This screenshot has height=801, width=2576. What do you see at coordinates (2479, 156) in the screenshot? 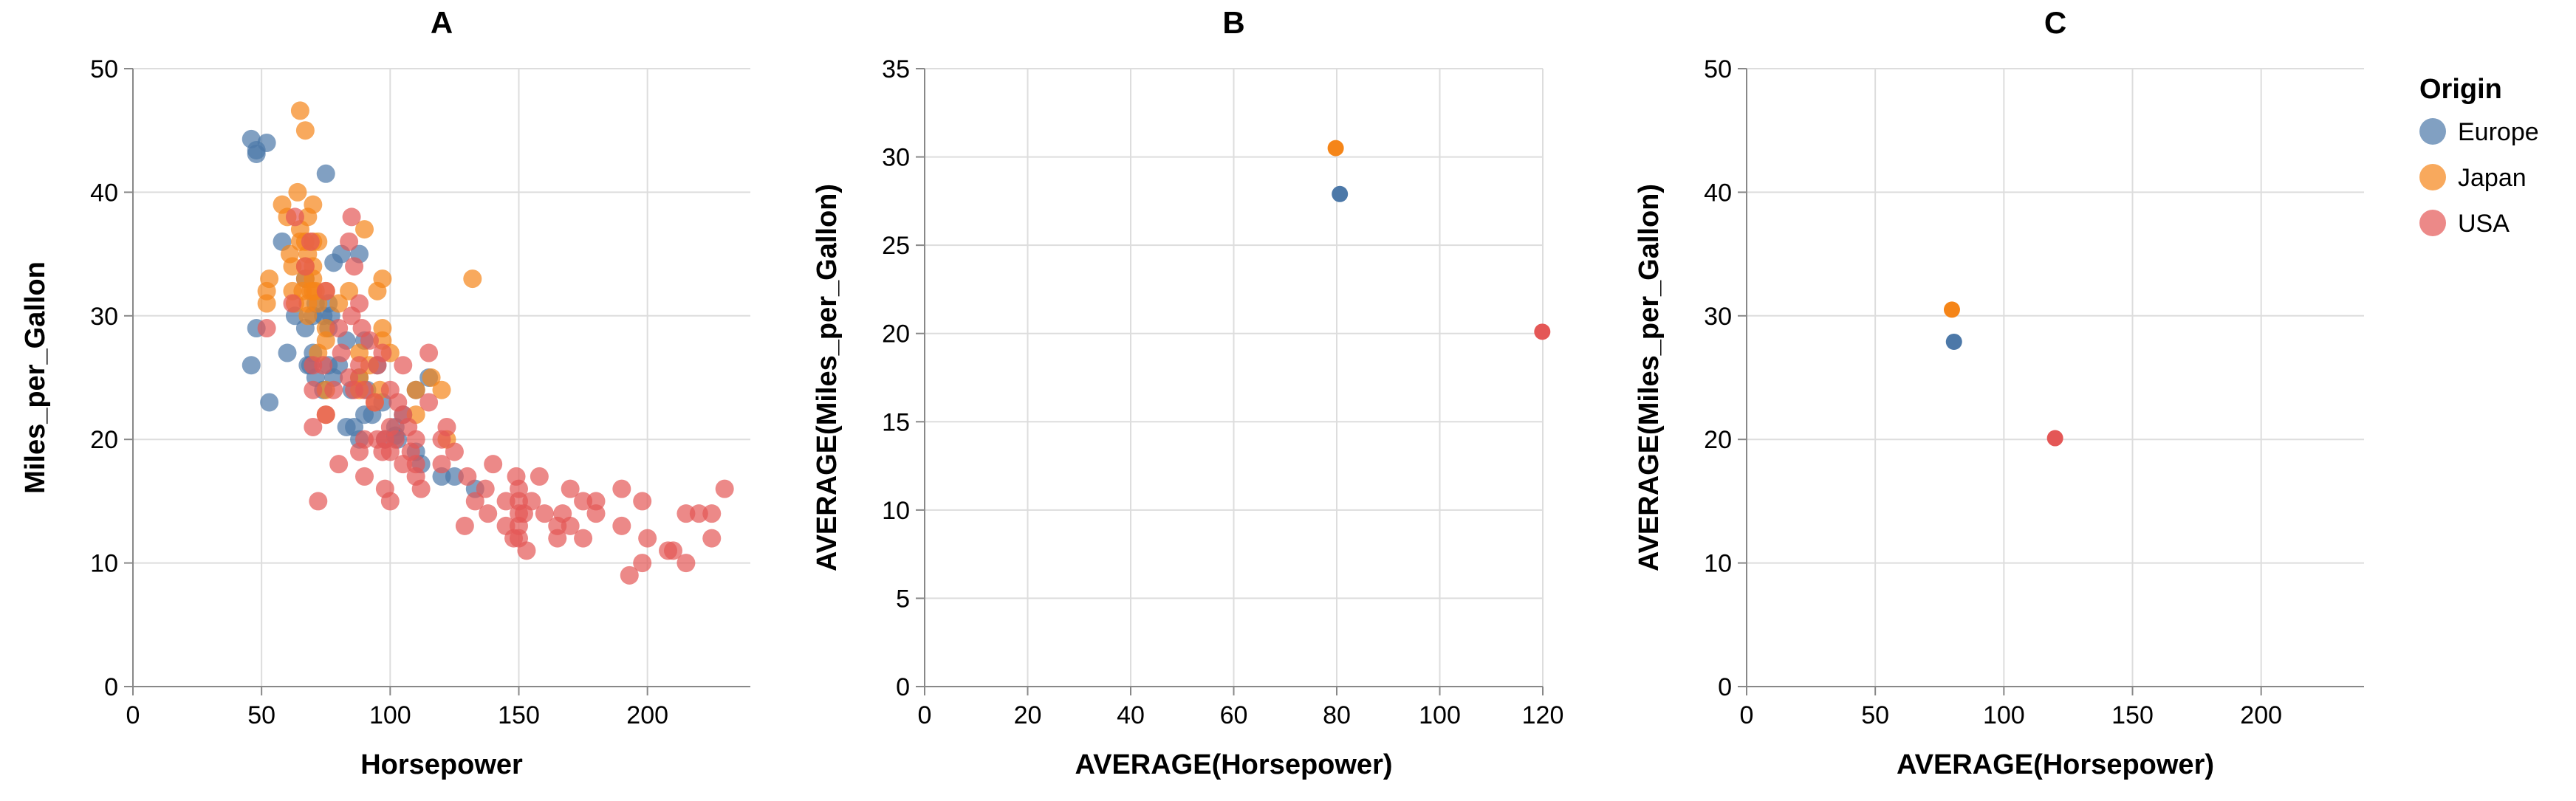
I see `legend: Origin Europe Japan USA` at bounding box center [2479, 156].